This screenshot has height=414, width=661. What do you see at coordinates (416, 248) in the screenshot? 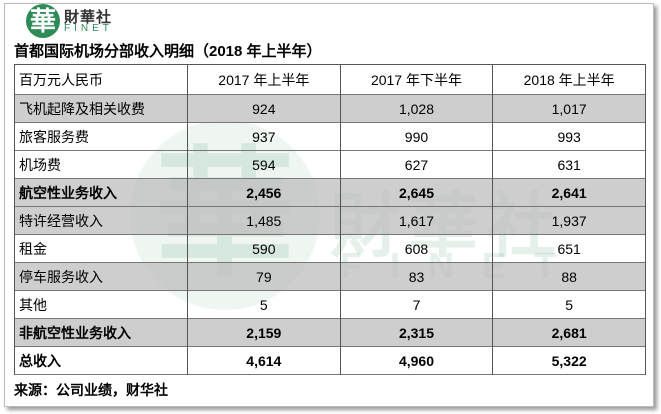
I see `table-cell: 608` at bounding box center [416, 248].